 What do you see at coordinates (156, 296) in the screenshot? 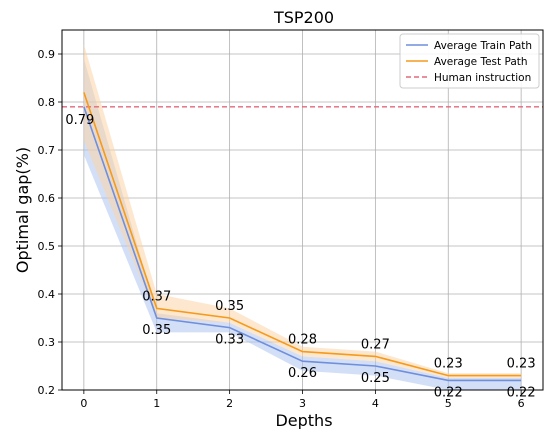
I see `test-data-label: 0.37` at bounding box center [156, 296].